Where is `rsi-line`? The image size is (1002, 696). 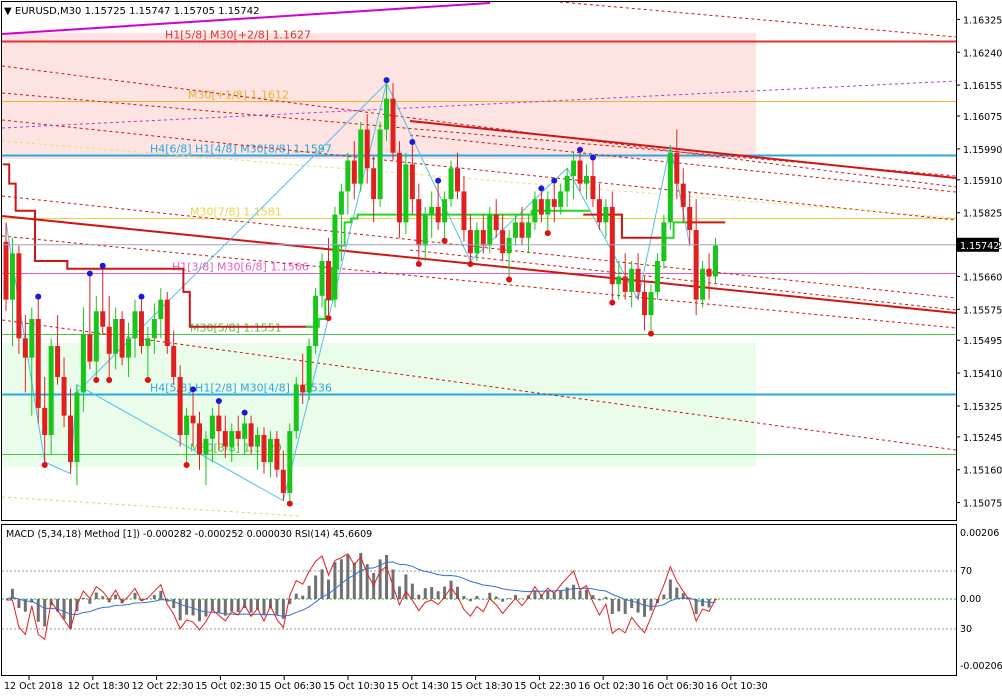
rsi-line is located at coordinates (361, 597).